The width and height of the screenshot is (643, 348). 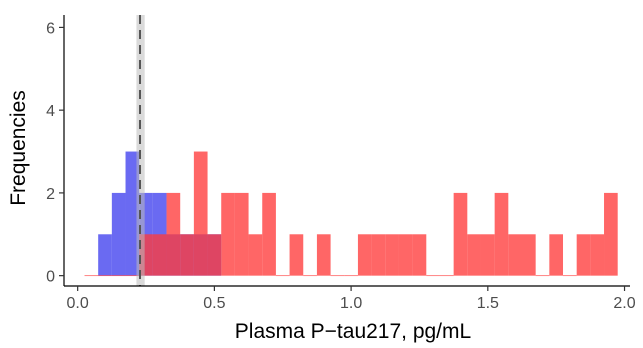 What do you see at coordinates (214, 303) in the screenshot?
I see `x-tick-label: 0.5` at bounding box center [214, 303].